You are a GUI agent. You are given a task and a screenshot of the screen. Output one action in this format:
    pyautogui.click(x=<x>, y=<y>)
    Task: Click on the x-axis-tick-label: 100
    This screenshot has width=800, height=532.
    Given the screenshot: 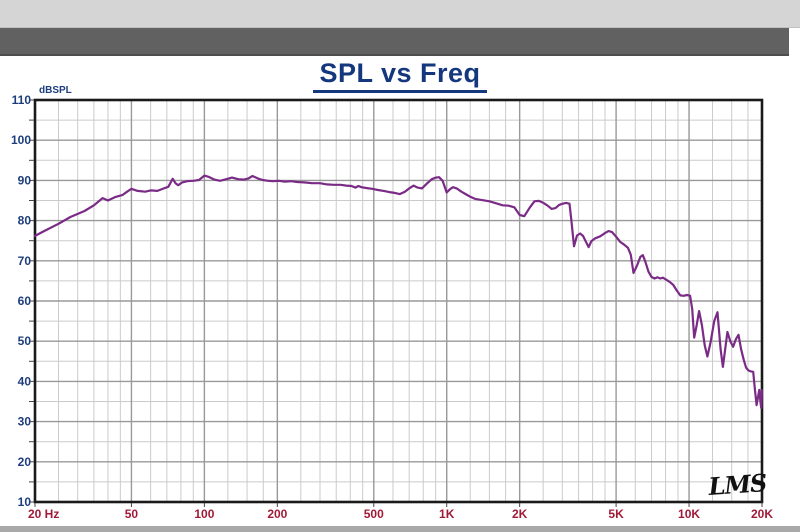 What is the action you would take?
    pyautogui.click(x=204, y=514)
    